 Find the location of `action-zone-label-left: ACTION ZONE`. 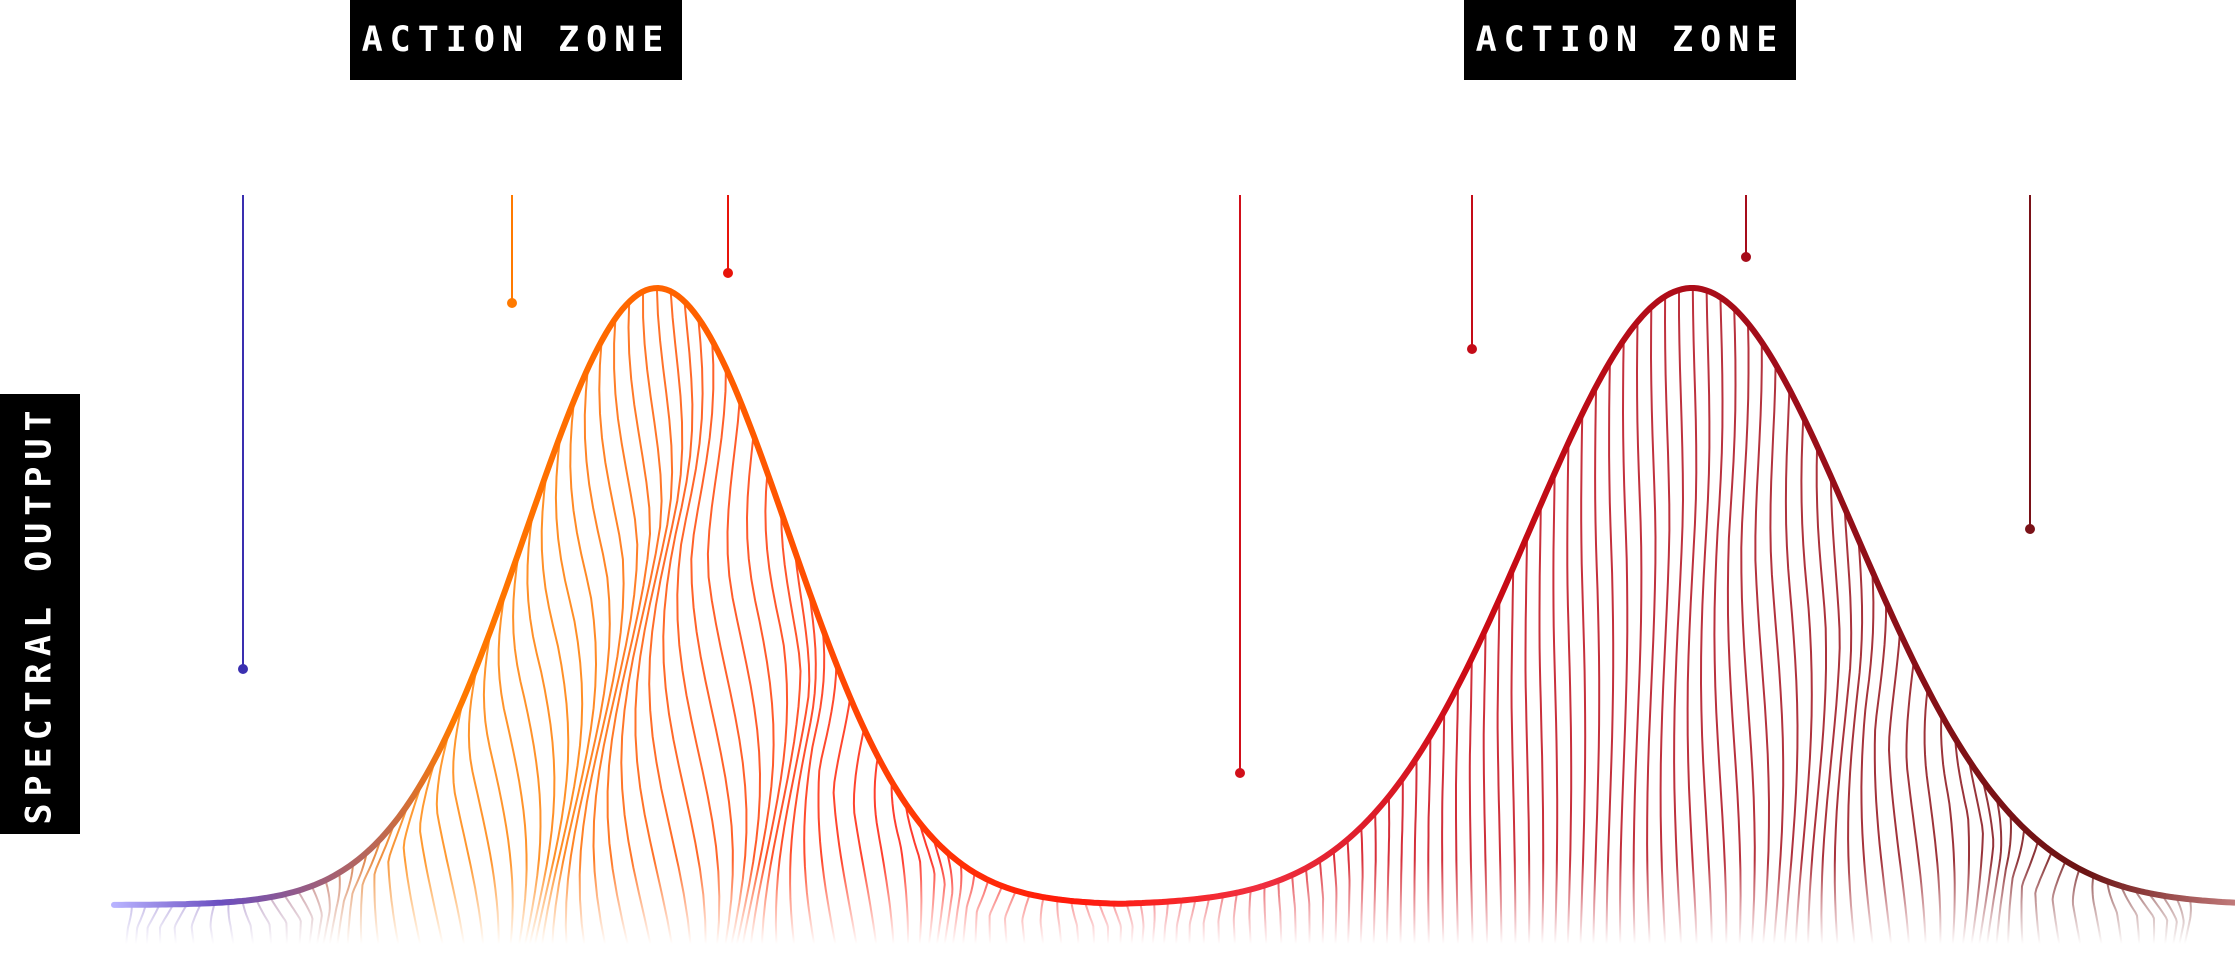

action-zone-label-left: ACTION ZONE is located at coordinates (516, 40).